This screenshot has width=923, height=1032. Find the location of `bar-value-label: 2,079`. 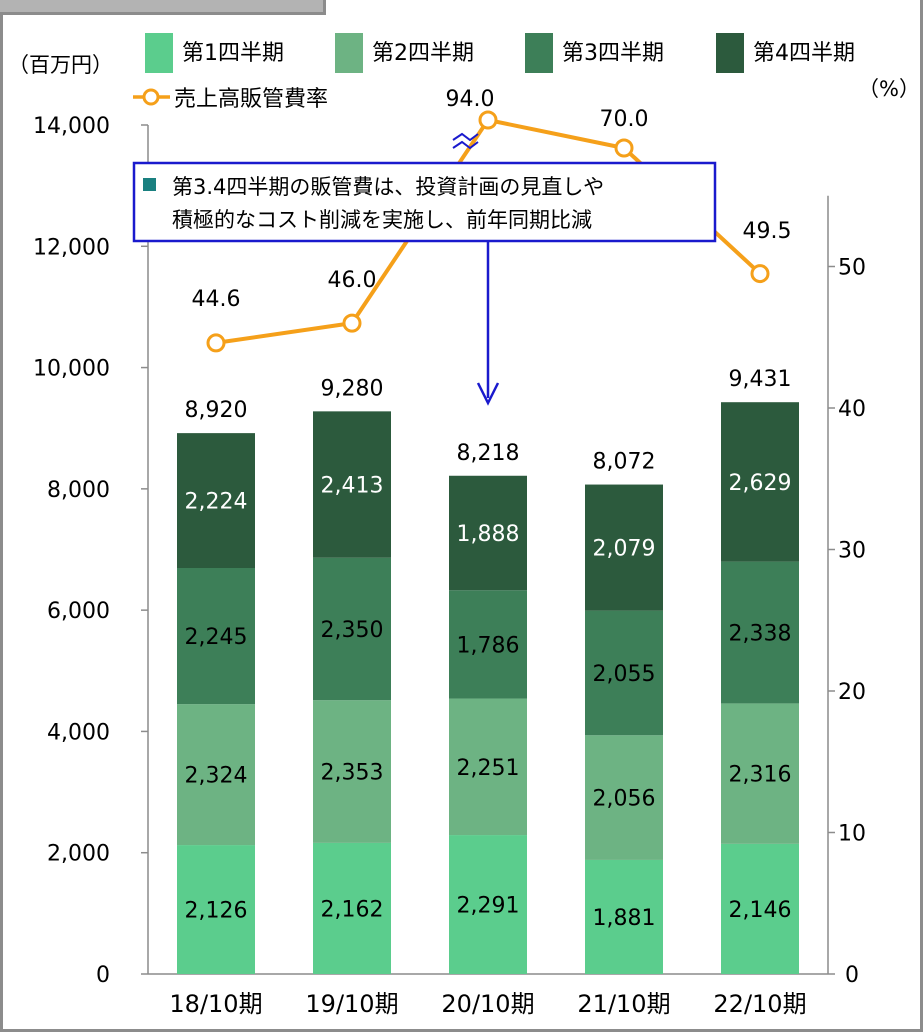

bar-value-label: 2,079 is located at coordinates (624, 549).